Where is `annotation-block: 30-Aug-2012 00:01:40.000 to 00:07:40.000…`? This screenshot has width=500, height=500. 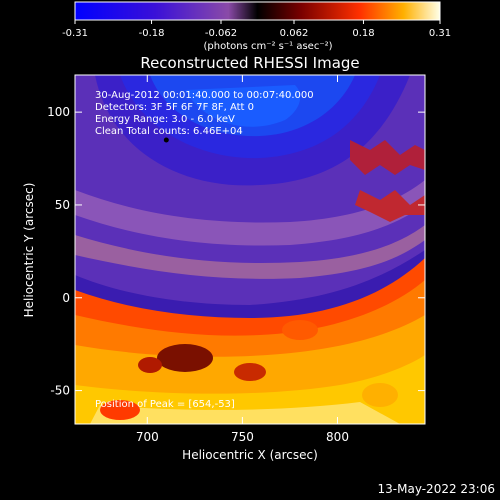 annotation-block: 30-Aug-2012 00:01:40.000 to 00:07:40.000… is located at coordinates (204, 113).